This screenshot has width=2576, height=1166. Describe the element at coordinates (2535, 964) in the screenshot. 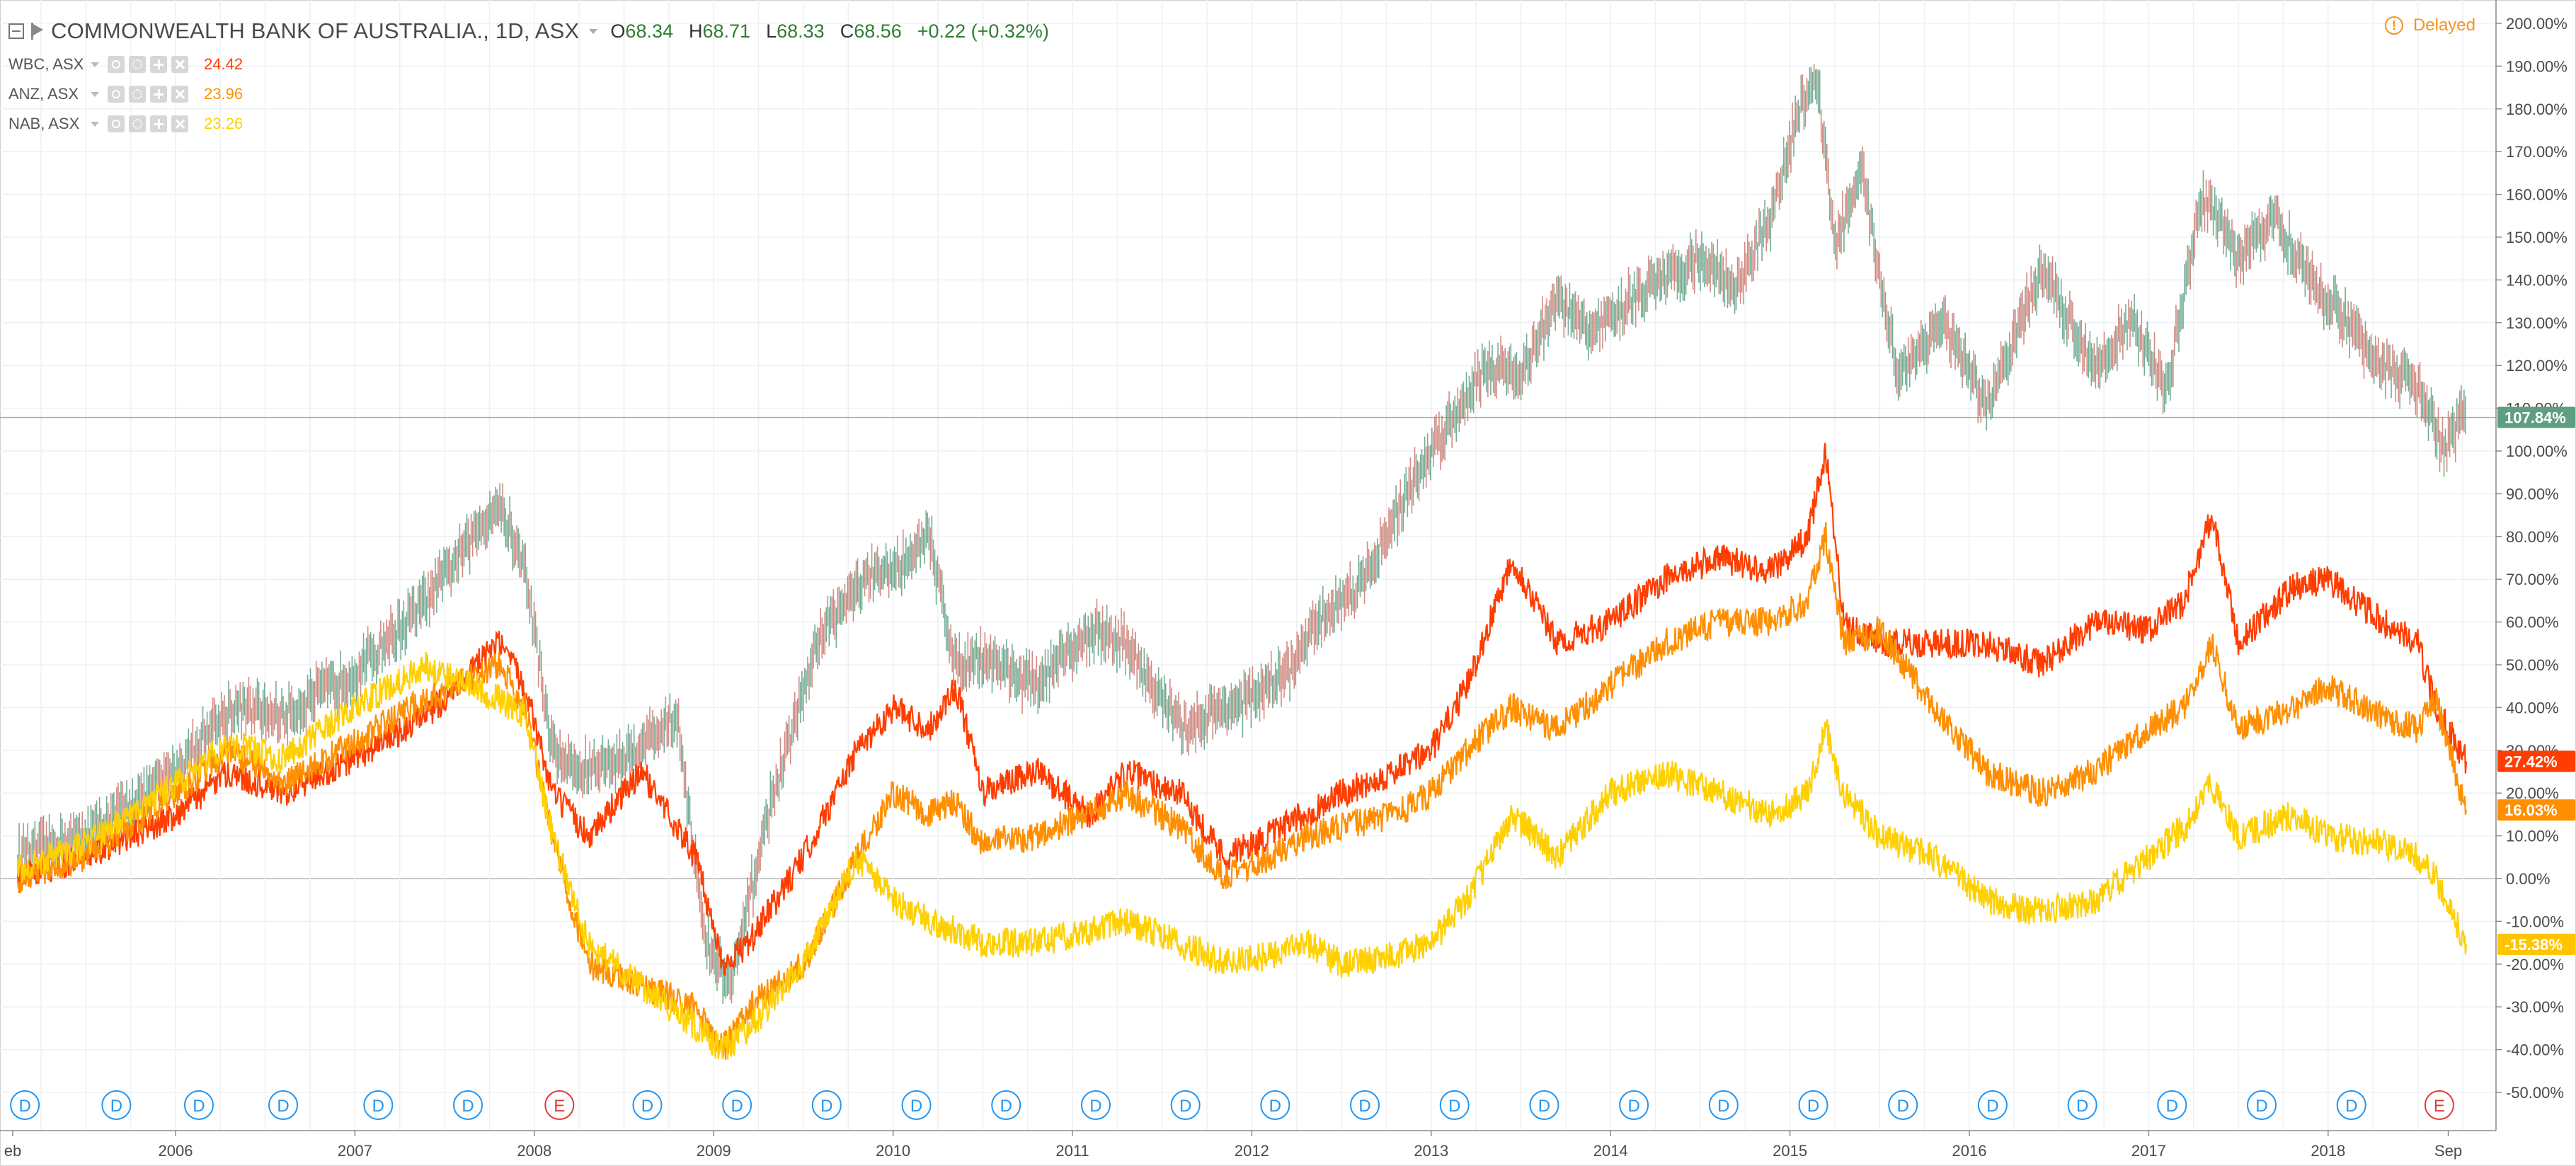

I see `price-tick-label: -20.00%` at that location.